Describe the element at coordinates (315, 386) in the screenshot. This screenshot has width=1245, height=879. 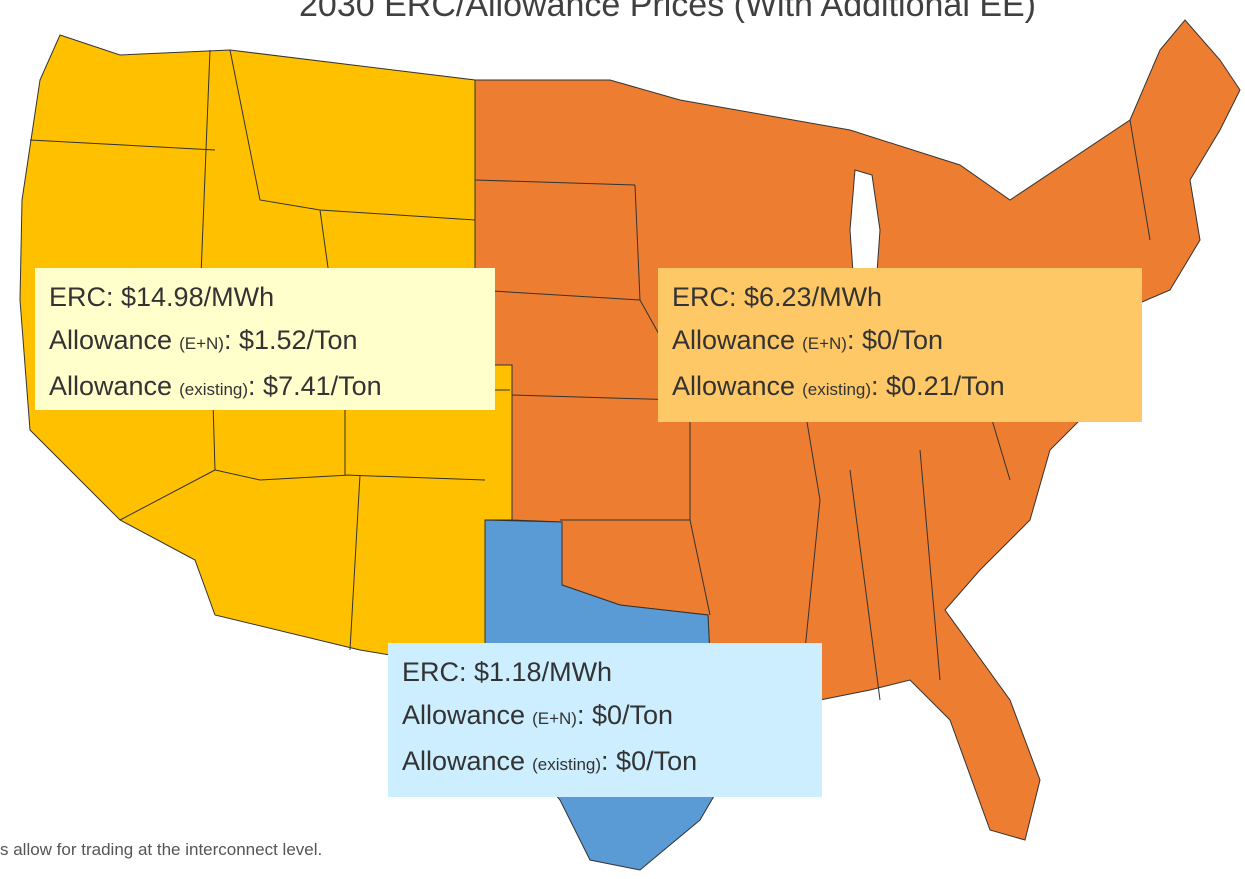
I see `value: : $7.41/Ton` at that location.